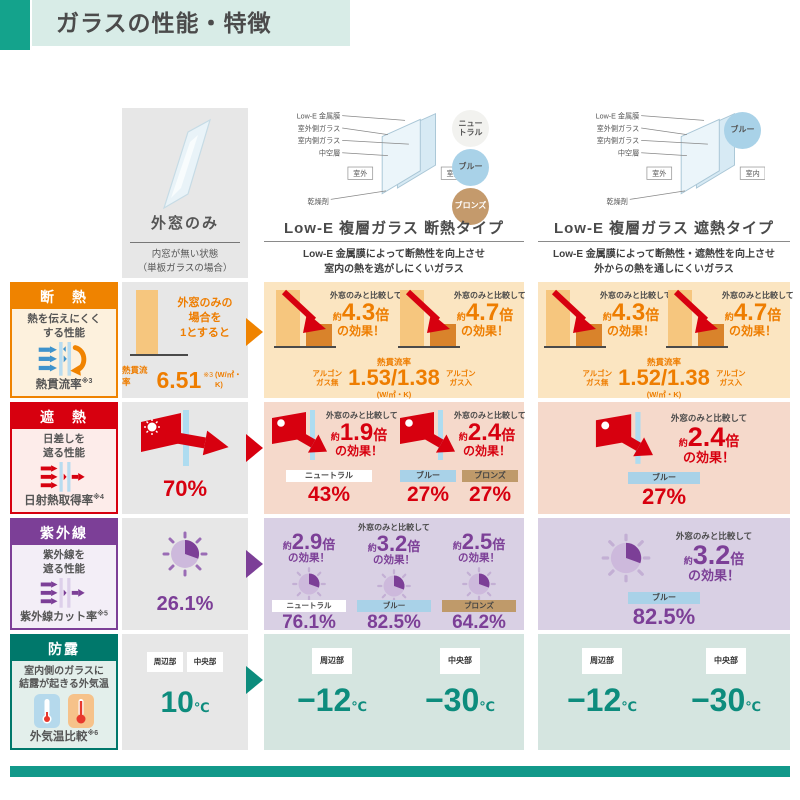  Describe the element at coordinates (618, 115) in the screenshot. I see `diagram-label-film: Low-E 金属膜` at that location.